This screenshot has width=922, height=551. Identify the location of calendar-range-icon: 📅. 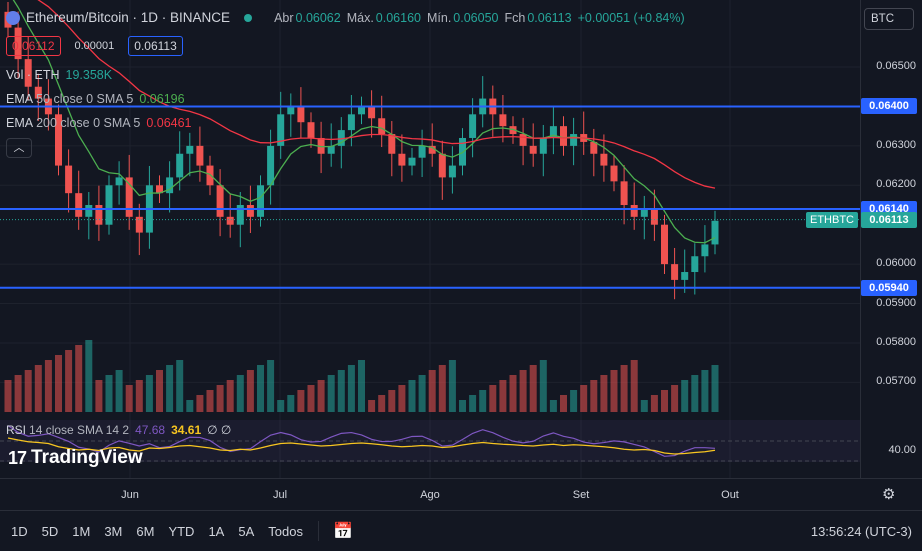
(342, 531).